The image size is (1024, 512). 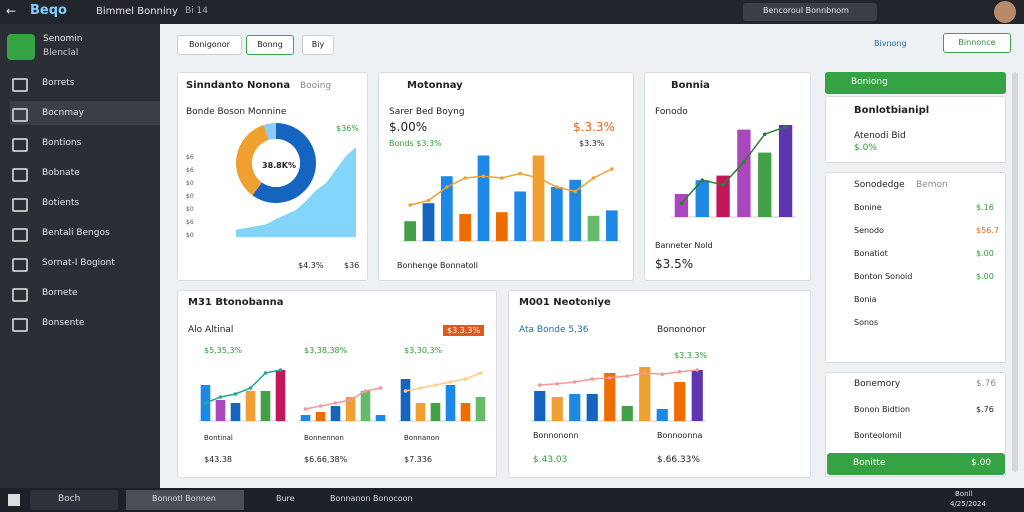 What do you see at coordinates (85, 173) in the screenshot?
I see `nav-item: Bobnate` at bounding box center [85, 173].